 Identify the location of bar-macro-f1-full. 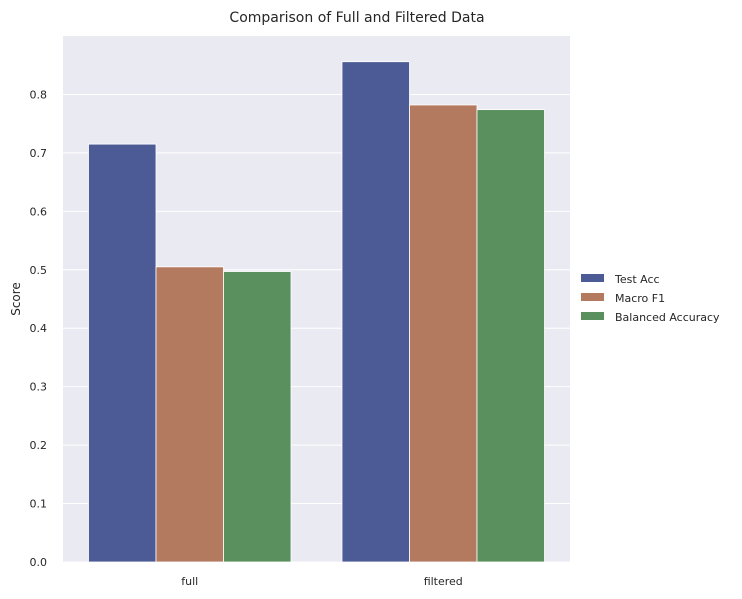
(189, 414).